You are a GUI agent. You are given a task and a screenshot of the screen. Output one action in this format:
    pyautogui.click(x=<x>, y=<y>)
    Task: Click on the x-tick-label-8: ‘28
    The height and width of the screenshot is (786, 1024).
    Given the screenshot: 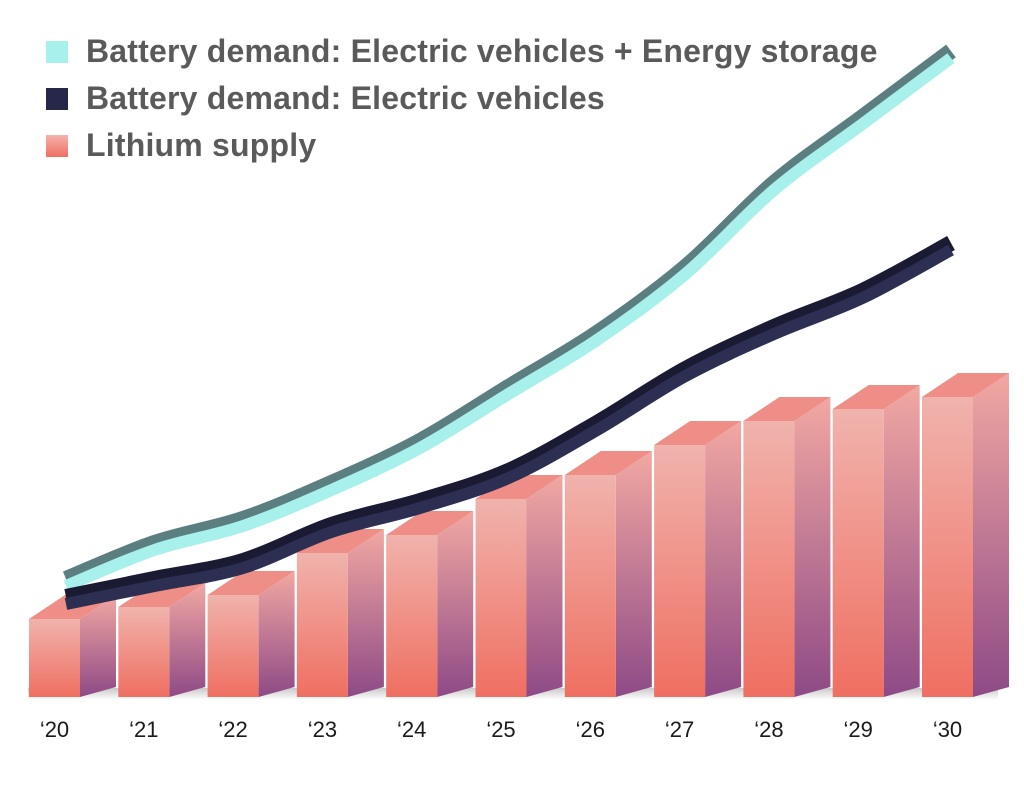 What is the action you would take?
    pyautogui.click(x=768, y=729)
    